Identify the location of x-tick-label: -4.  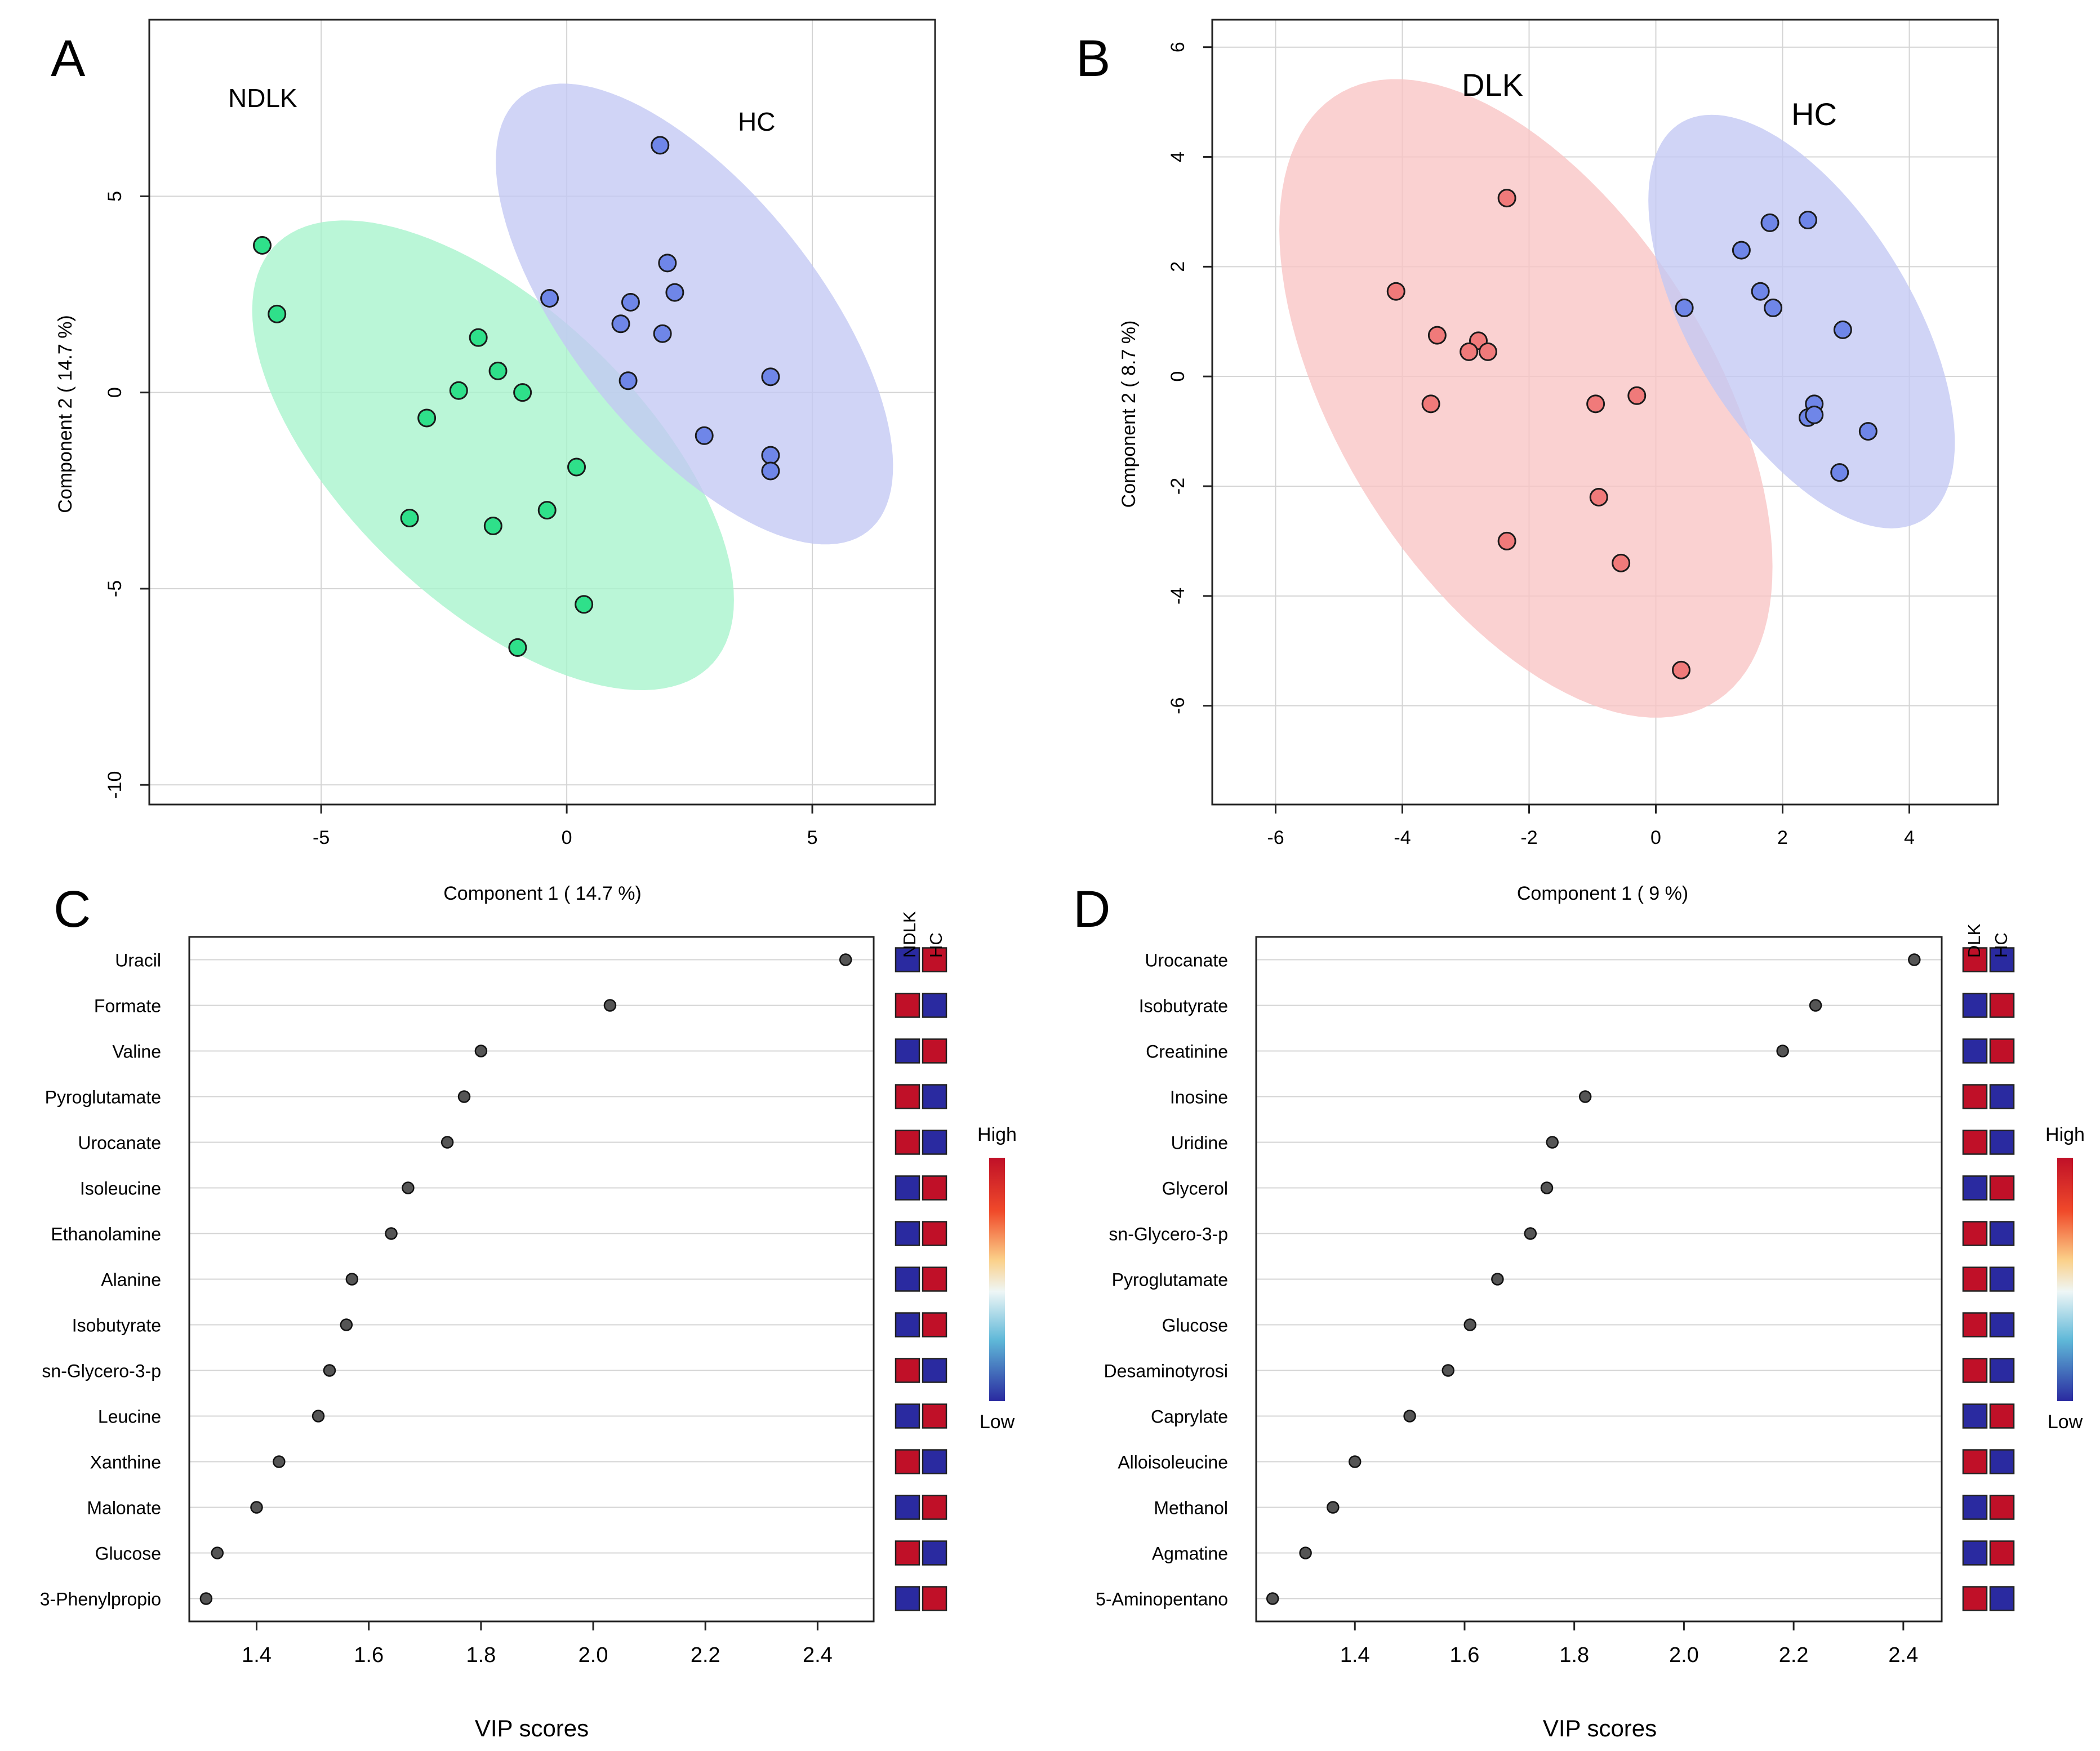
(1402, 837).